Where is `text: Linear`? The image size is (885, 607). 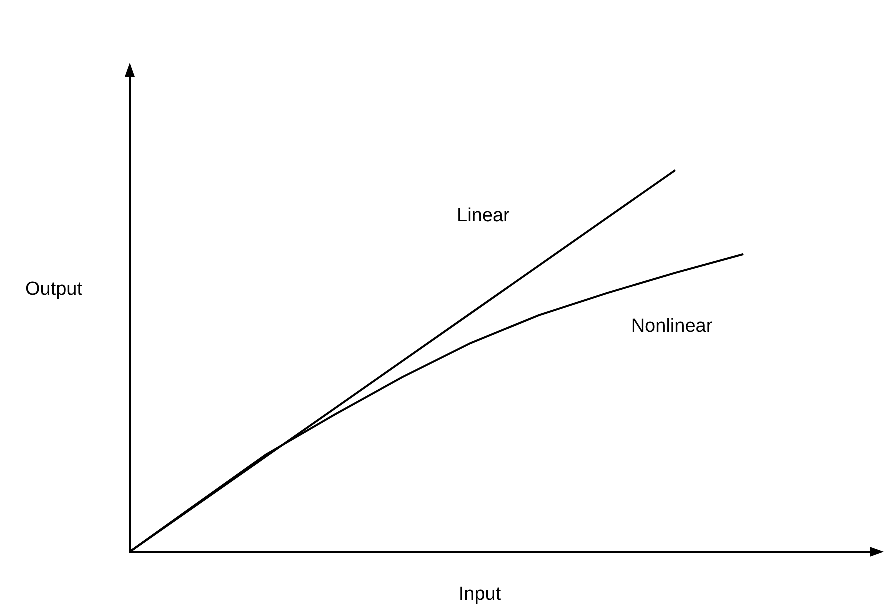
text: Linear is located at coordinates (484, 215).